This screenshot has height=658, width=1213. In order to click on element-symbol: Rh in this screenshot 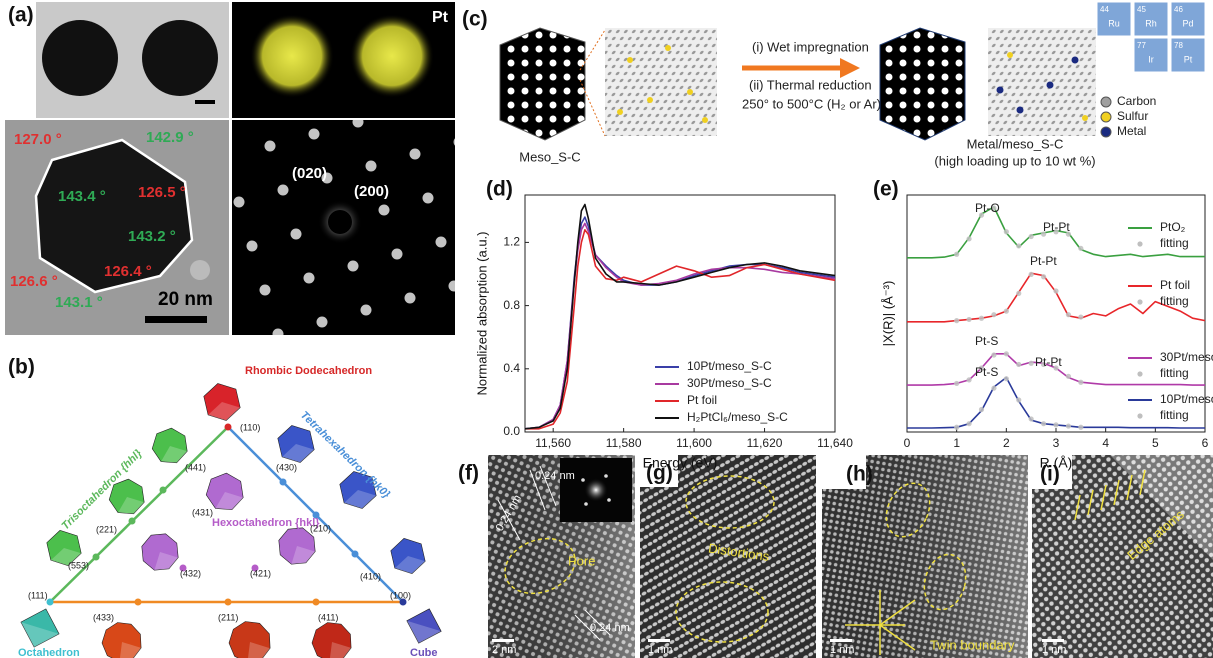, I will do `click(1151, 23)`.